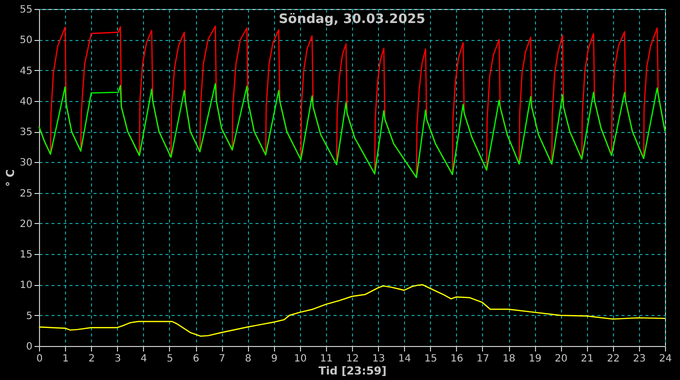 This screenshot has height=380, width=680. Describe the element at coordinates (613, 359) in the screenshot. I see `x-tick-label: 22` at that location.